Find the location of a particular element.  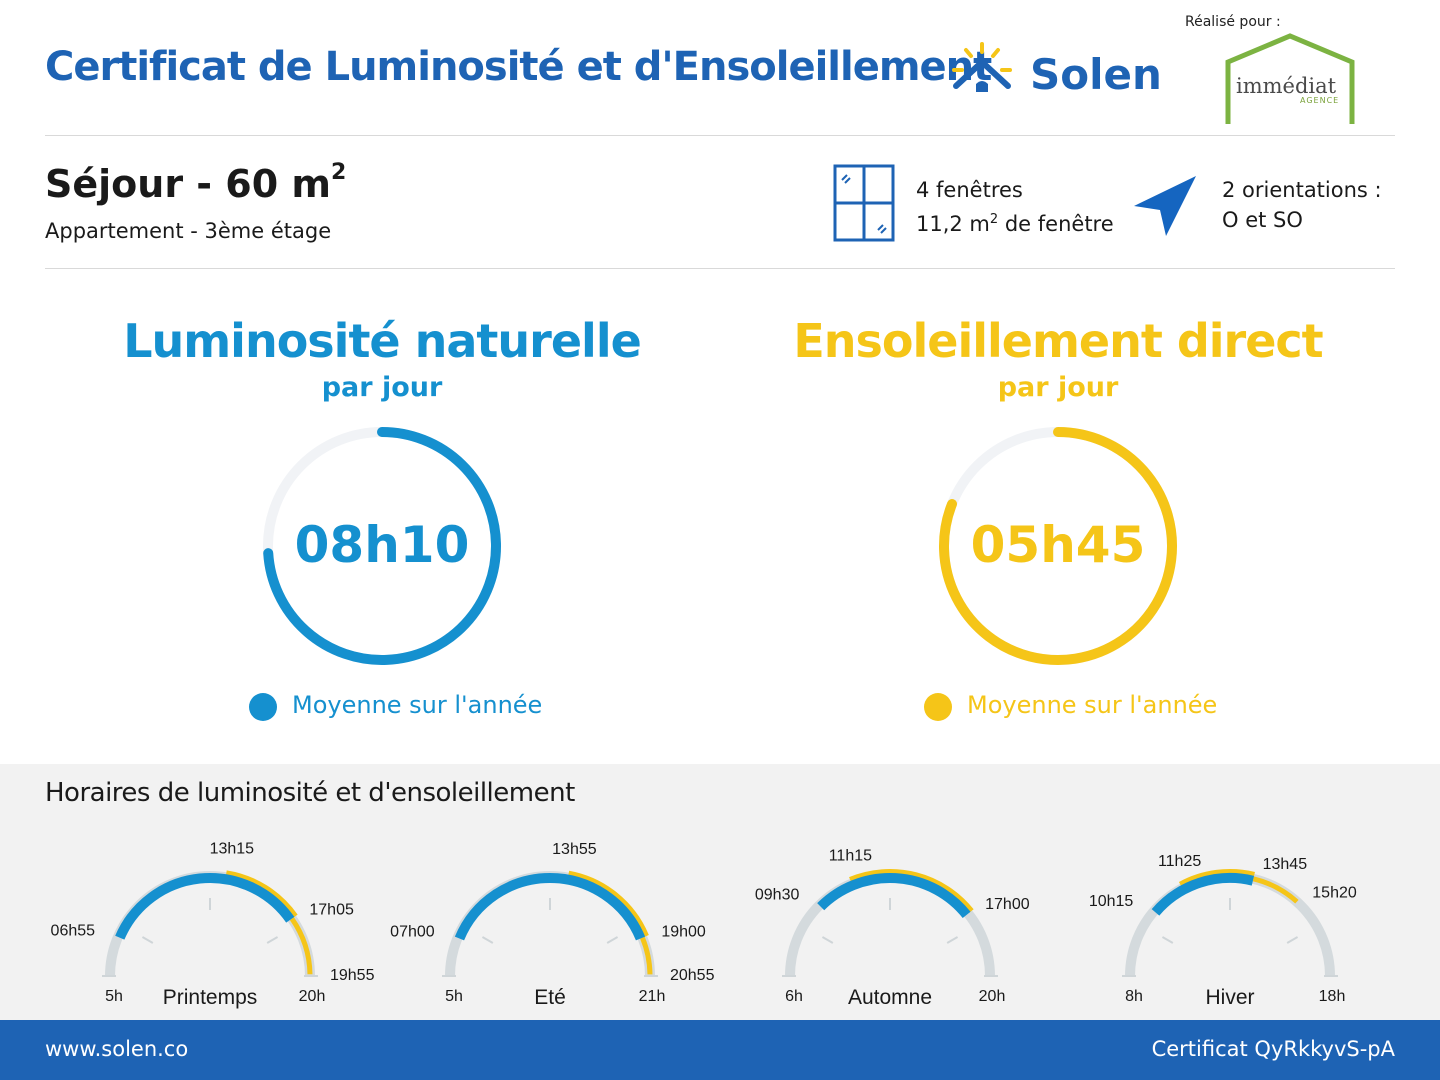

sunshine-gauge is located at coordinates (1058, 546).